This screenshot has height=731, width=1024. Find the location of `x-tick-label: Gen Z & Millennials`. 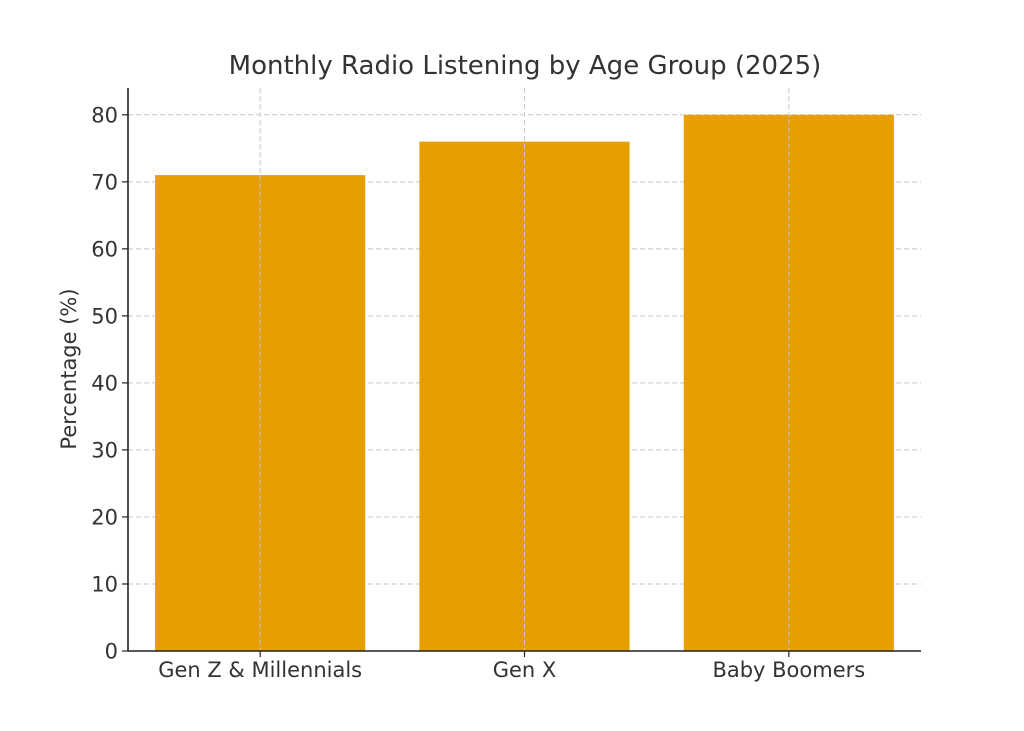

x-tick-label: Gen Z & Millennials is located at coordinates (260, 670).